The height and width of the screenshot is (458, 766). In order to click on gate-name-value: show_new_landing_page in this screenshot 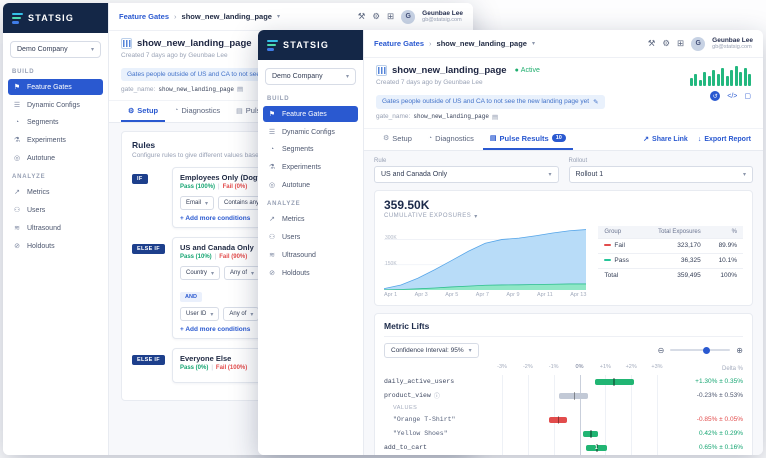, I will do `click(451, 116)`.